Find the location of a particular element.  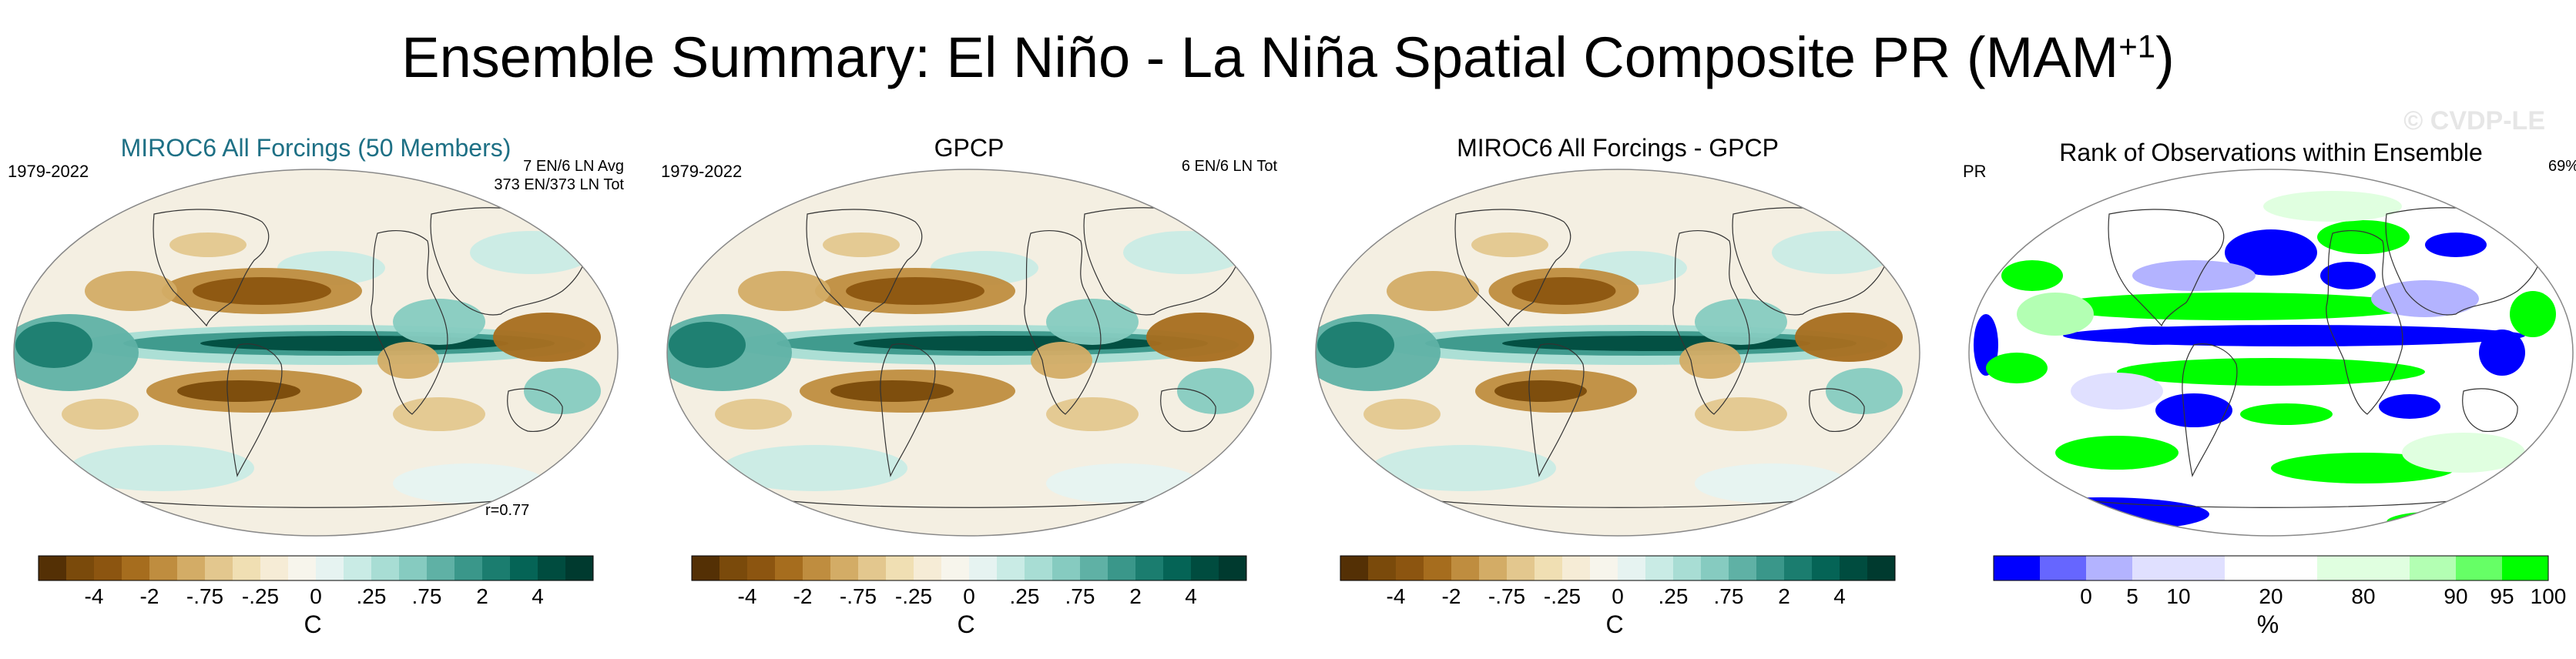

colorbar-tick-label: 5 is located at coordinates (2132, 596).